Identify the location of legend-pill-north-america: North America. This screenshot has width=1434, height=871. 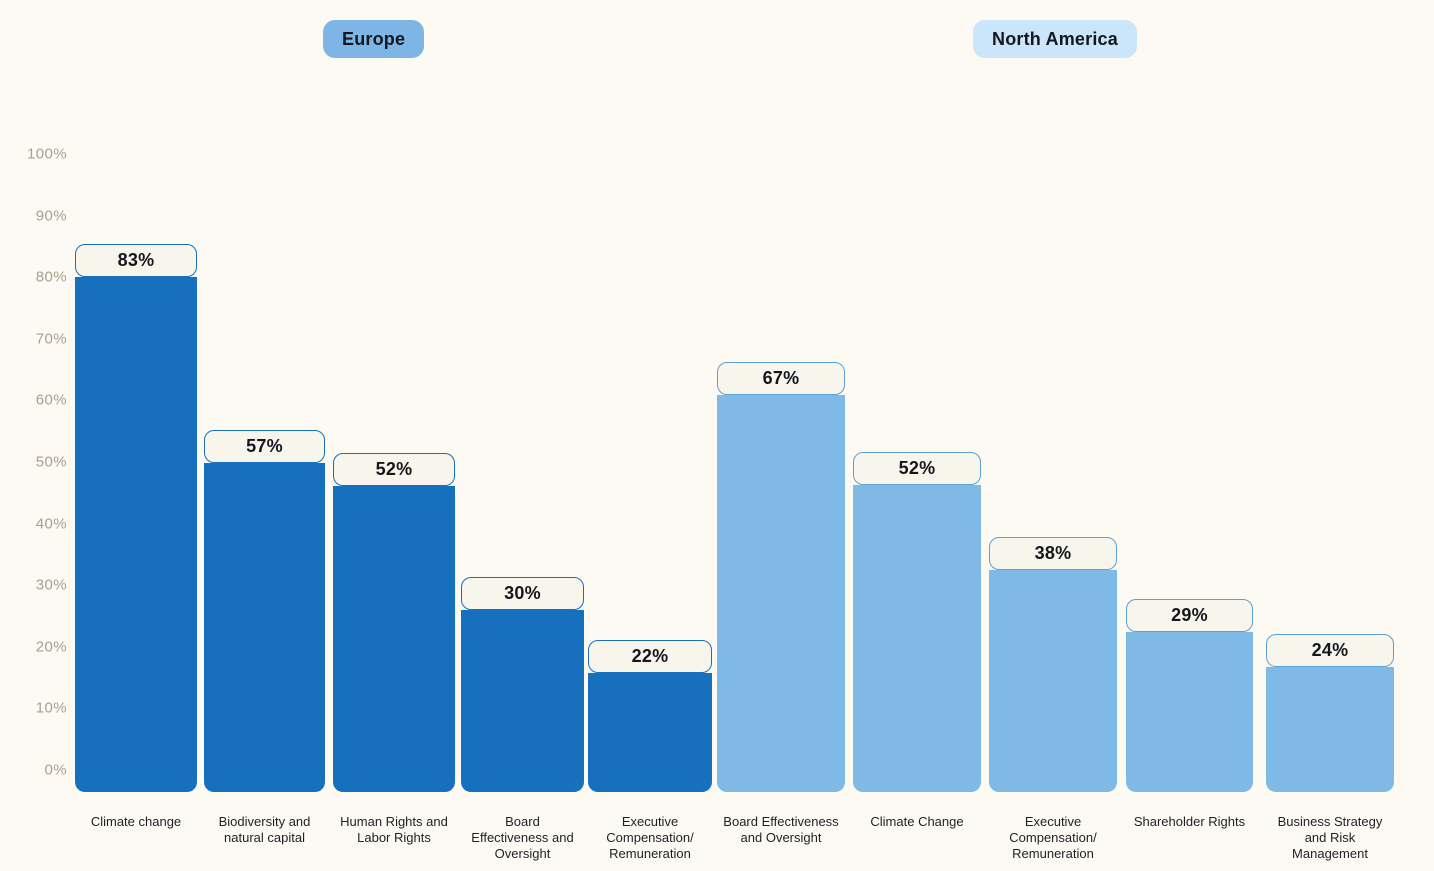
(1055, 39).